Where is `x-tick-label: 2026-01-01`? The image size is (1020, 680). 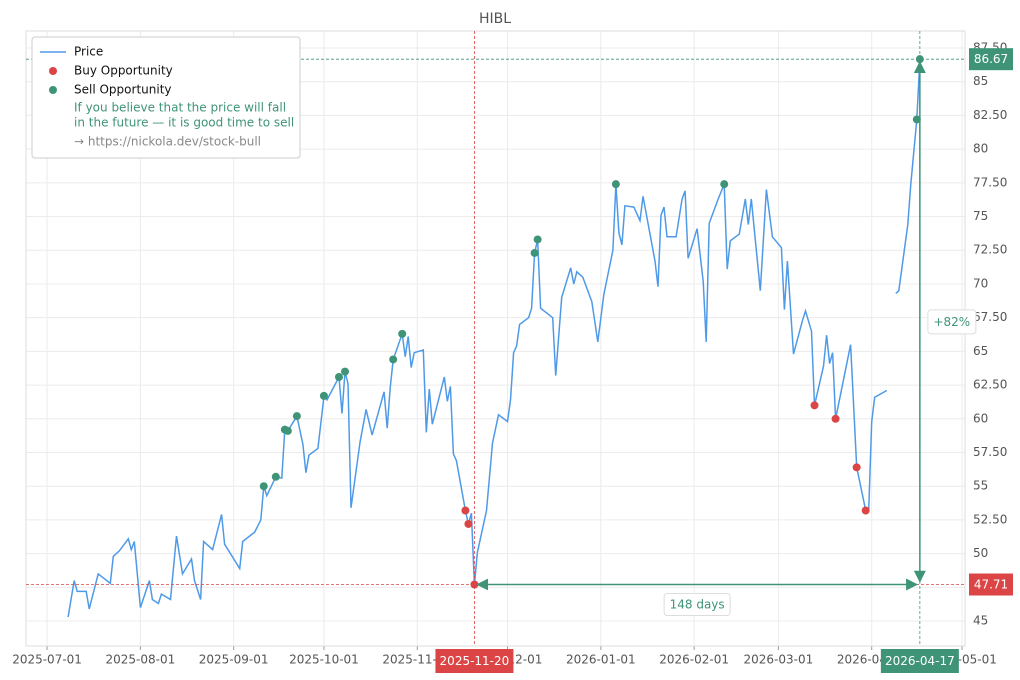
x-tick-label: 2026-01-01 is located at coordinates (601, 660).